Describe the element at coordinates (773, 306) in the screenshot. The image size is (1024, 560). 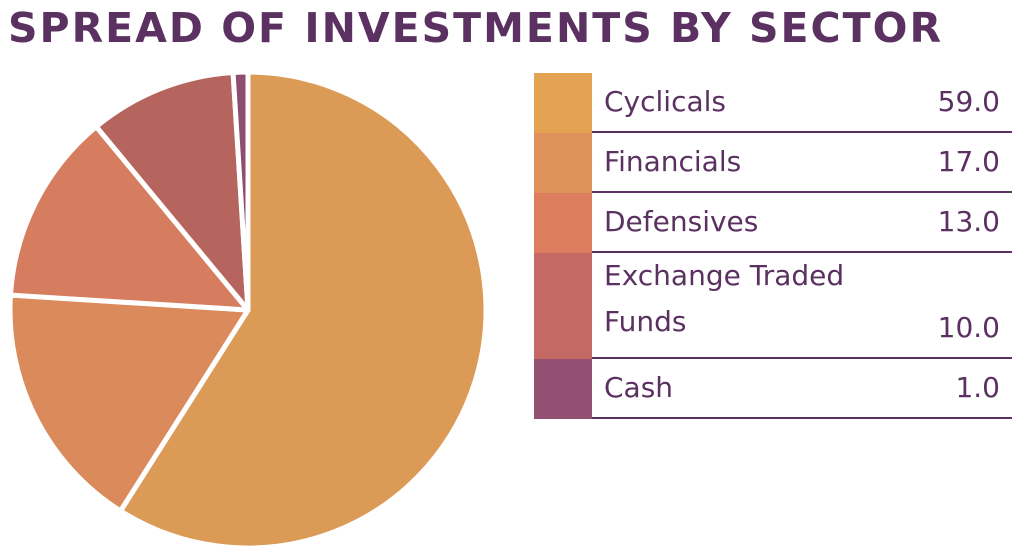
I see `legend-row-exchange-traded-funds: Exchange Traded Funds 10.0` at that location.